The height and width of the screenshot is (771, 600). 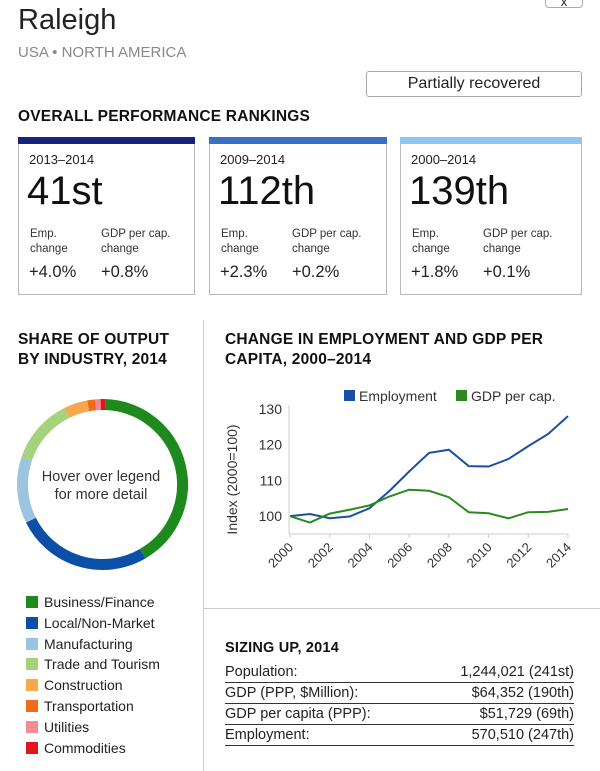 What do you see at coordinates (280, 555) in the screenshot?
I see `x-tick-label: 2000` at bounding box center [280, 555].